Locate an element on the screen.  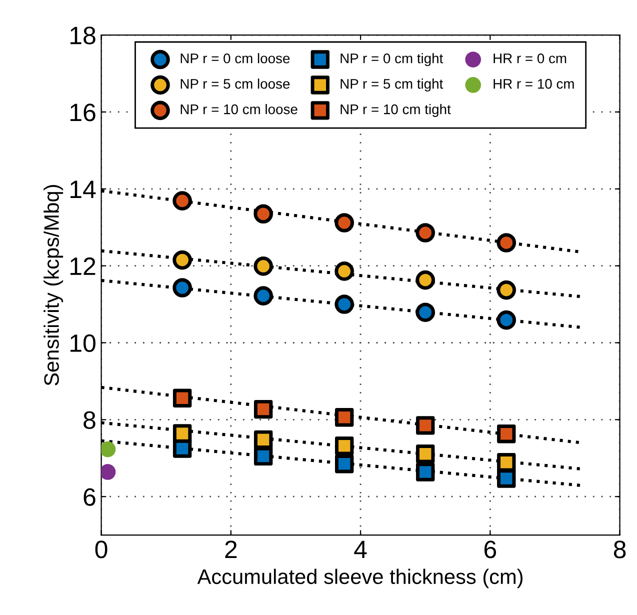
x-tick-label: 4 is located at coordinates (360, 549).